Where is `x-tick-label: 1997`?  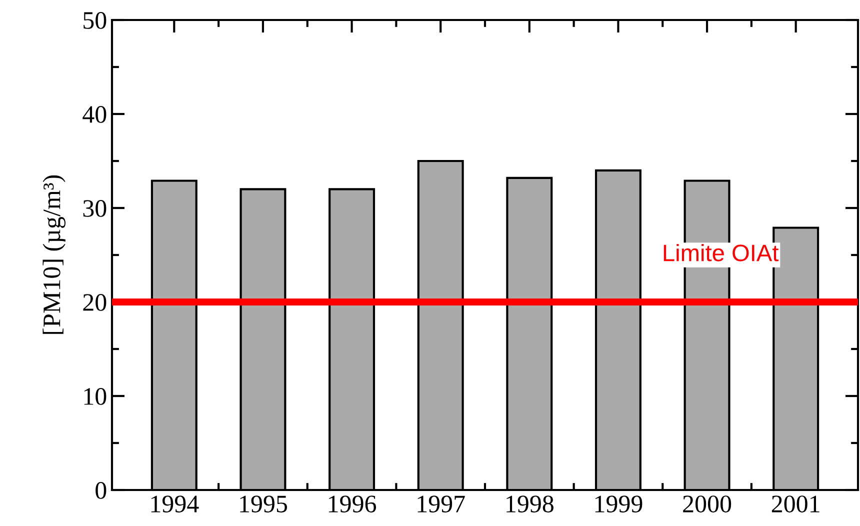
x-tick-label: 1997 is located at coordinates (441, 504).